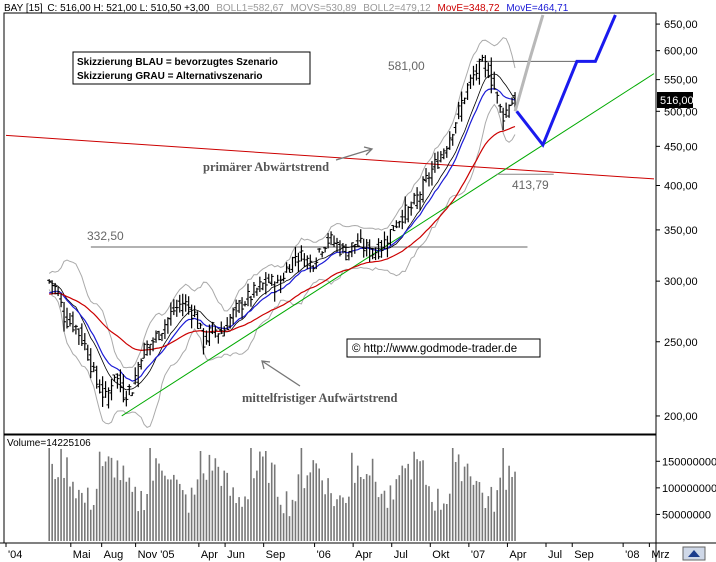 The height and width of the screenshot is (562, 716). Describe the element at coordinates (397, 8) in the screenshot. I see `boll2-label: BOLL2=479,12` at that location.